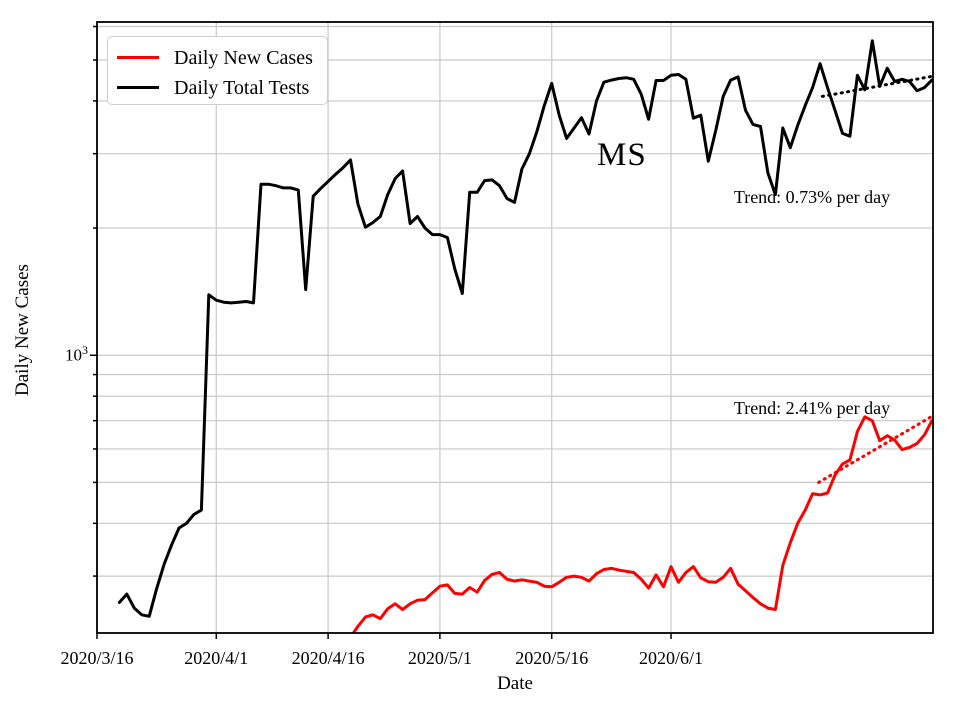 The height and width of the screenshot is (720, 960). What do you see at coordinates (812, 197) in the screenshot?
I see `tests-trend-annotation: Trend: 0.73% per day` at bounding box center [812, 197].